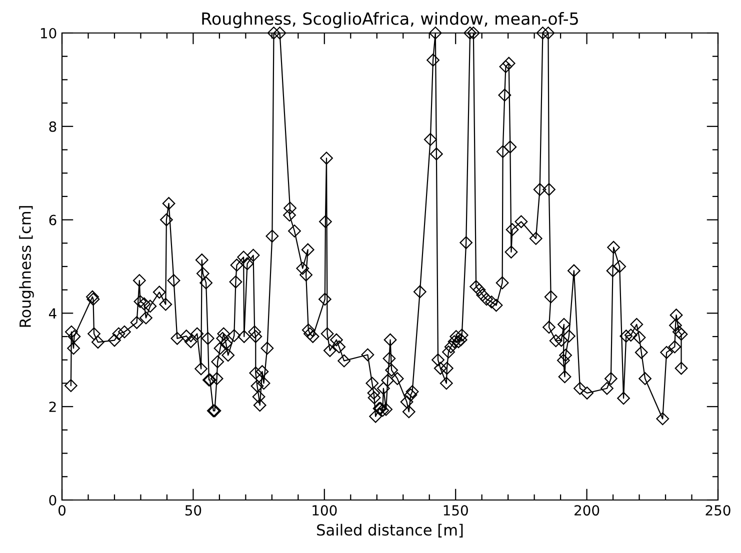  Describe the element at coordinates (52, 407) in the screenshot. I see `y-tick-label: 2` at that location.